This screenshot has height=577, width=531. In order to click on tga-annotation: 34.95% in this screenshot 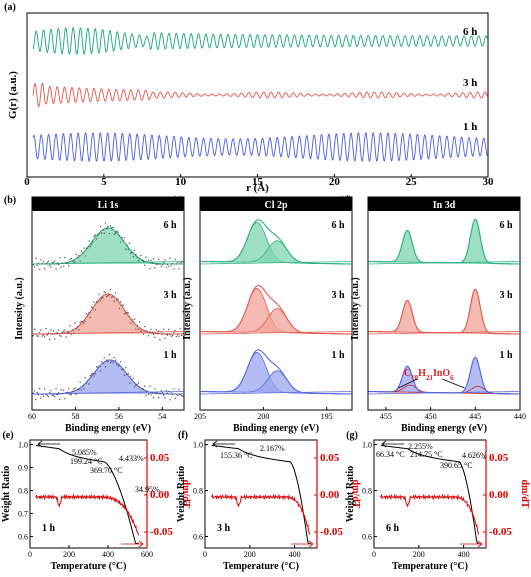, I will do `click(147, 489)`.